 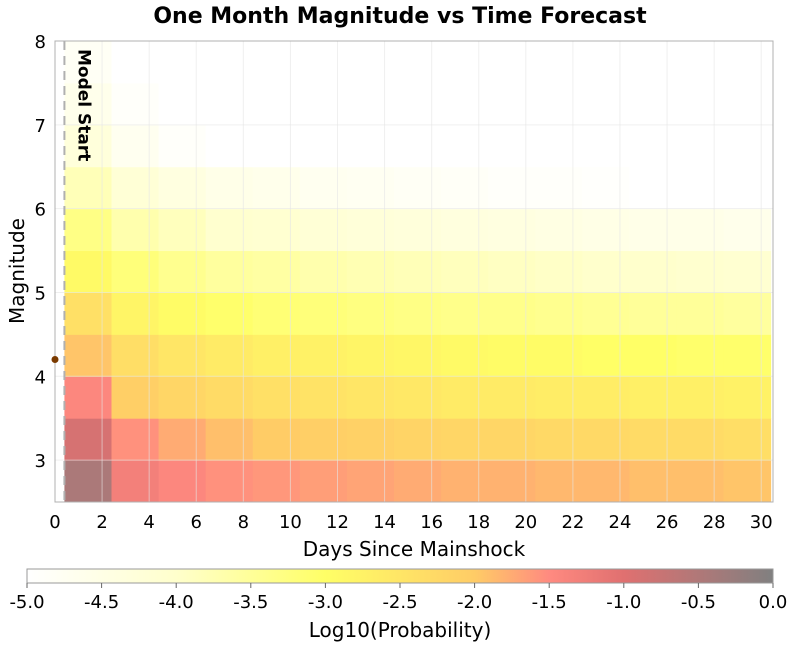 I want to click on colorbar-tick-label: -3.5, so click(x=250, y=602).